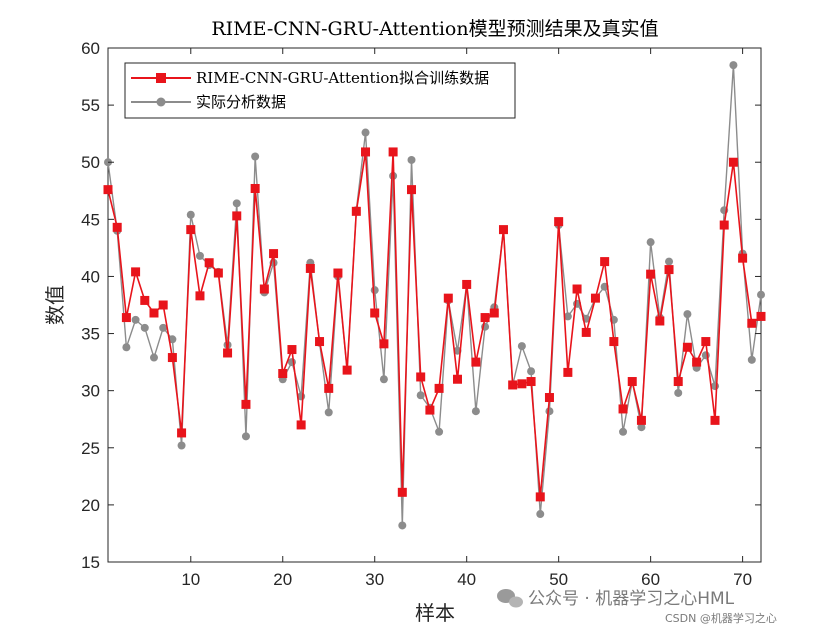 The image size is (840, 630). I want to click on x-tick-label: 50, so click(558, 579).